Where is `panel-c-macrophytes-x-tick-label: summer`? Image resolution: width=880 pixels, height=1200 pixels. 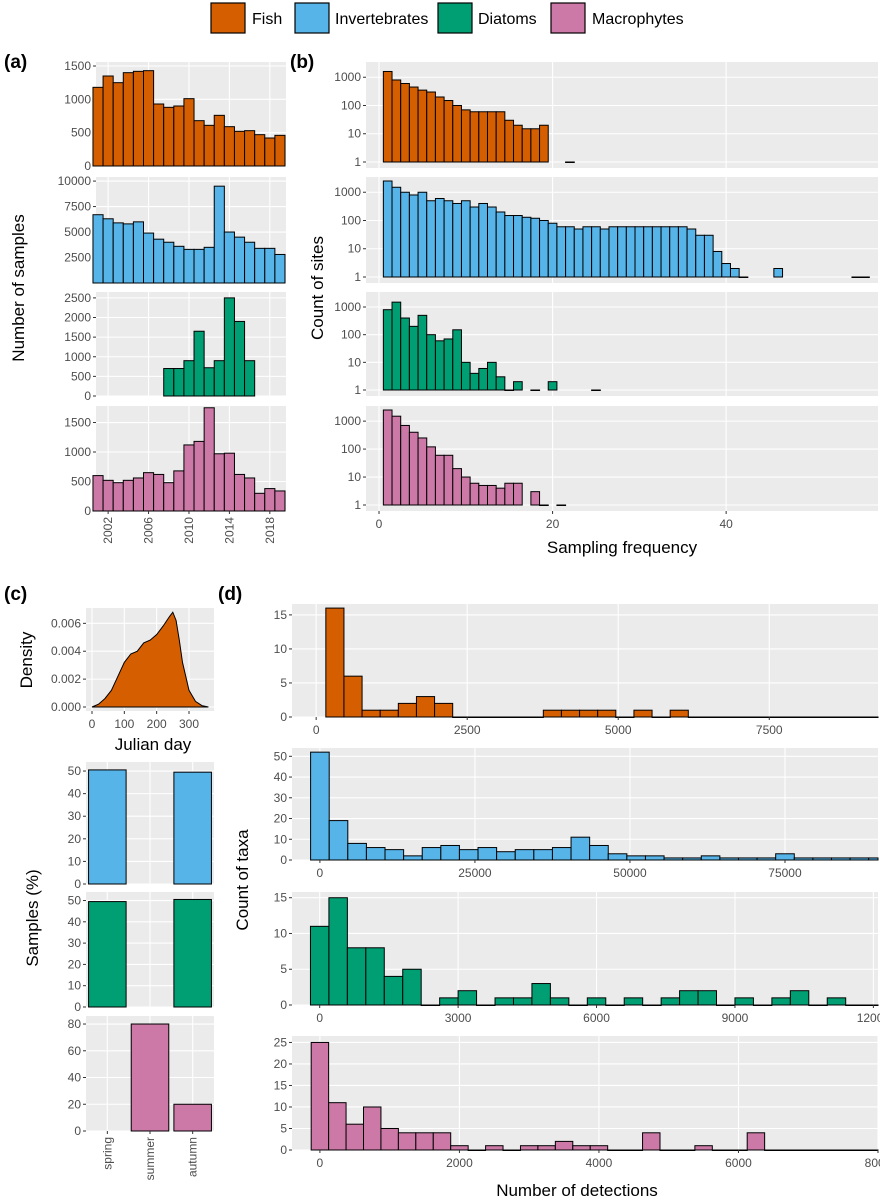
panel-c-macrophytes-x-tick-label: summer is located at coordinates (150, 1158).